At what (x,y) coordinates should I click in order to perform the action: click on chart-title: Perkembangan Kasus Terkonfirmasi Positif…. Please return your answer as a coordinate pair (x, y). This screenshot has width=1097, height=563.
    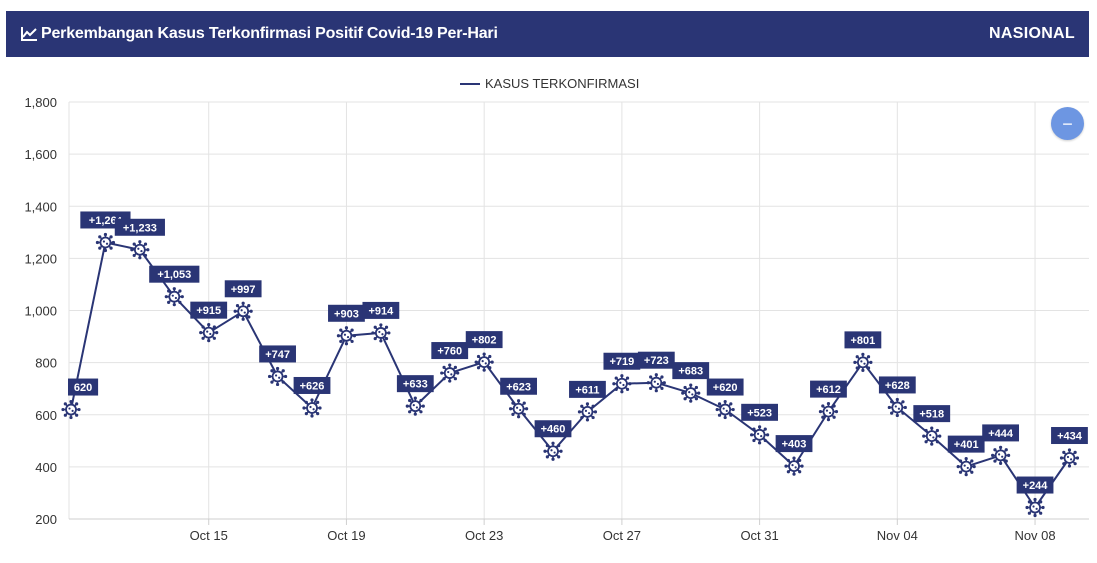
    Looking at the image, I should click on (269, 33).